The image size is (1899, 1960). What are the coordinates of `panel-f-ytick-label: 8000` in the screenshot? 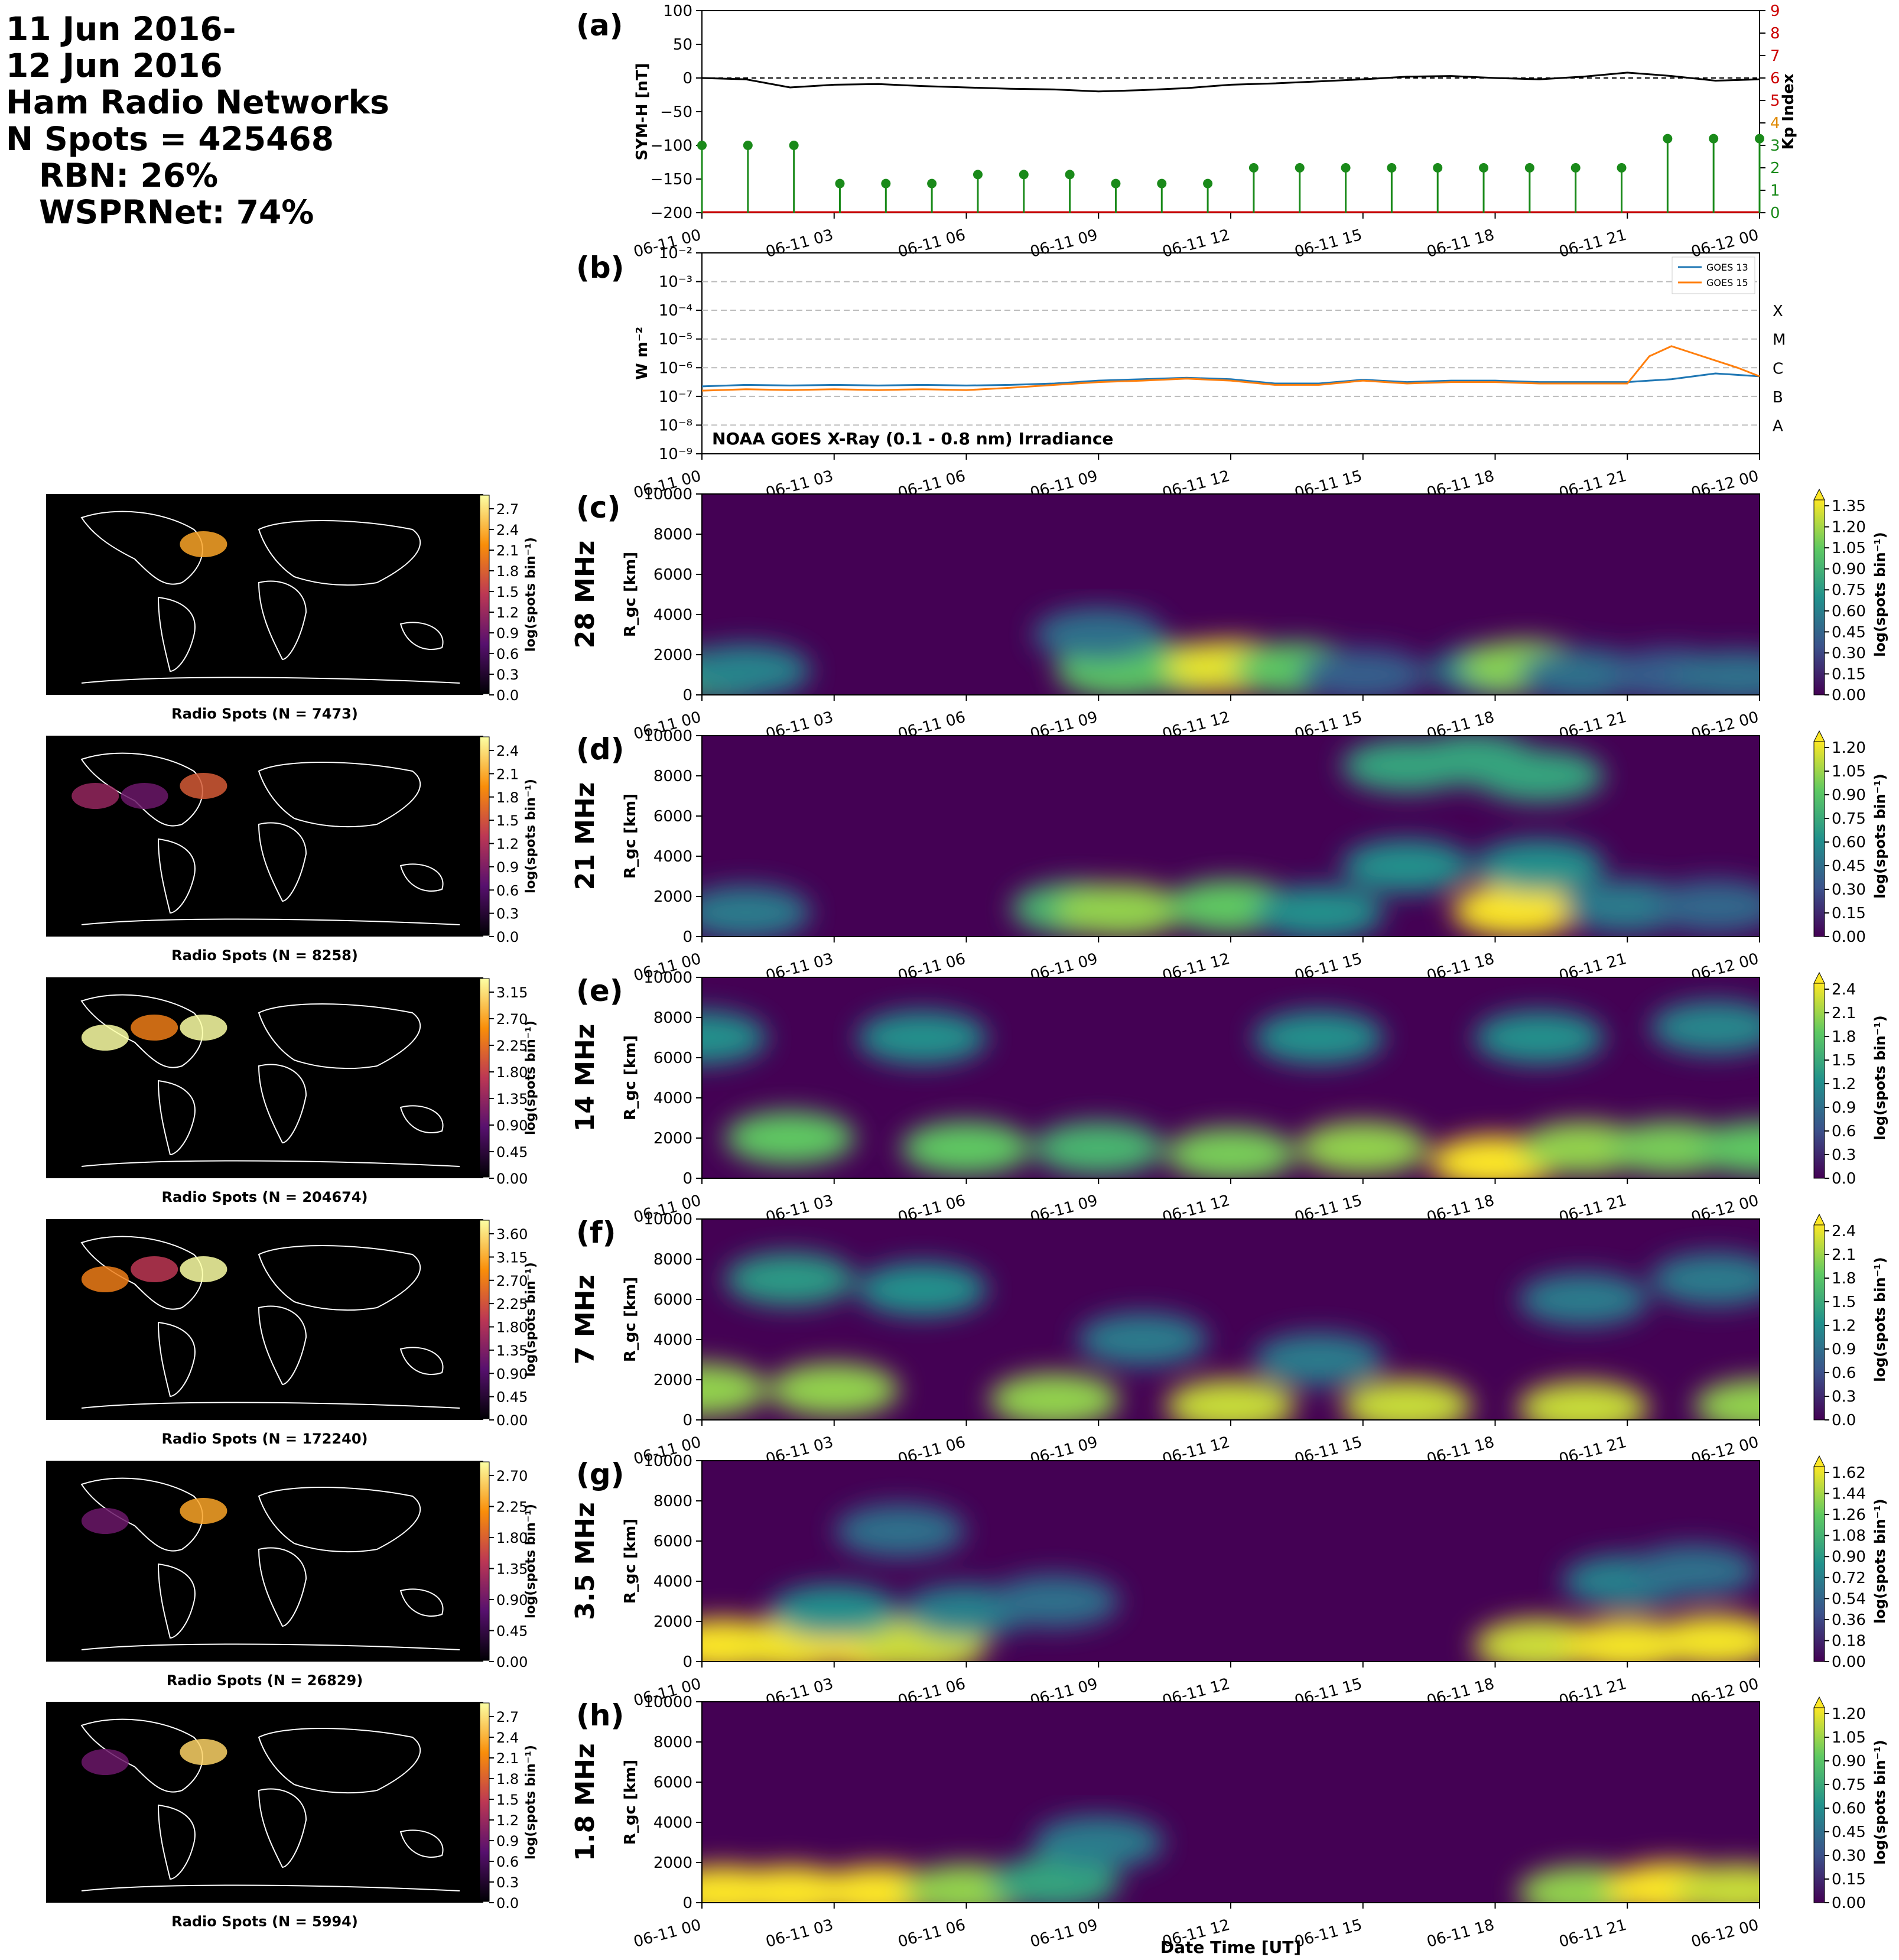 It's located at (672, 1260).